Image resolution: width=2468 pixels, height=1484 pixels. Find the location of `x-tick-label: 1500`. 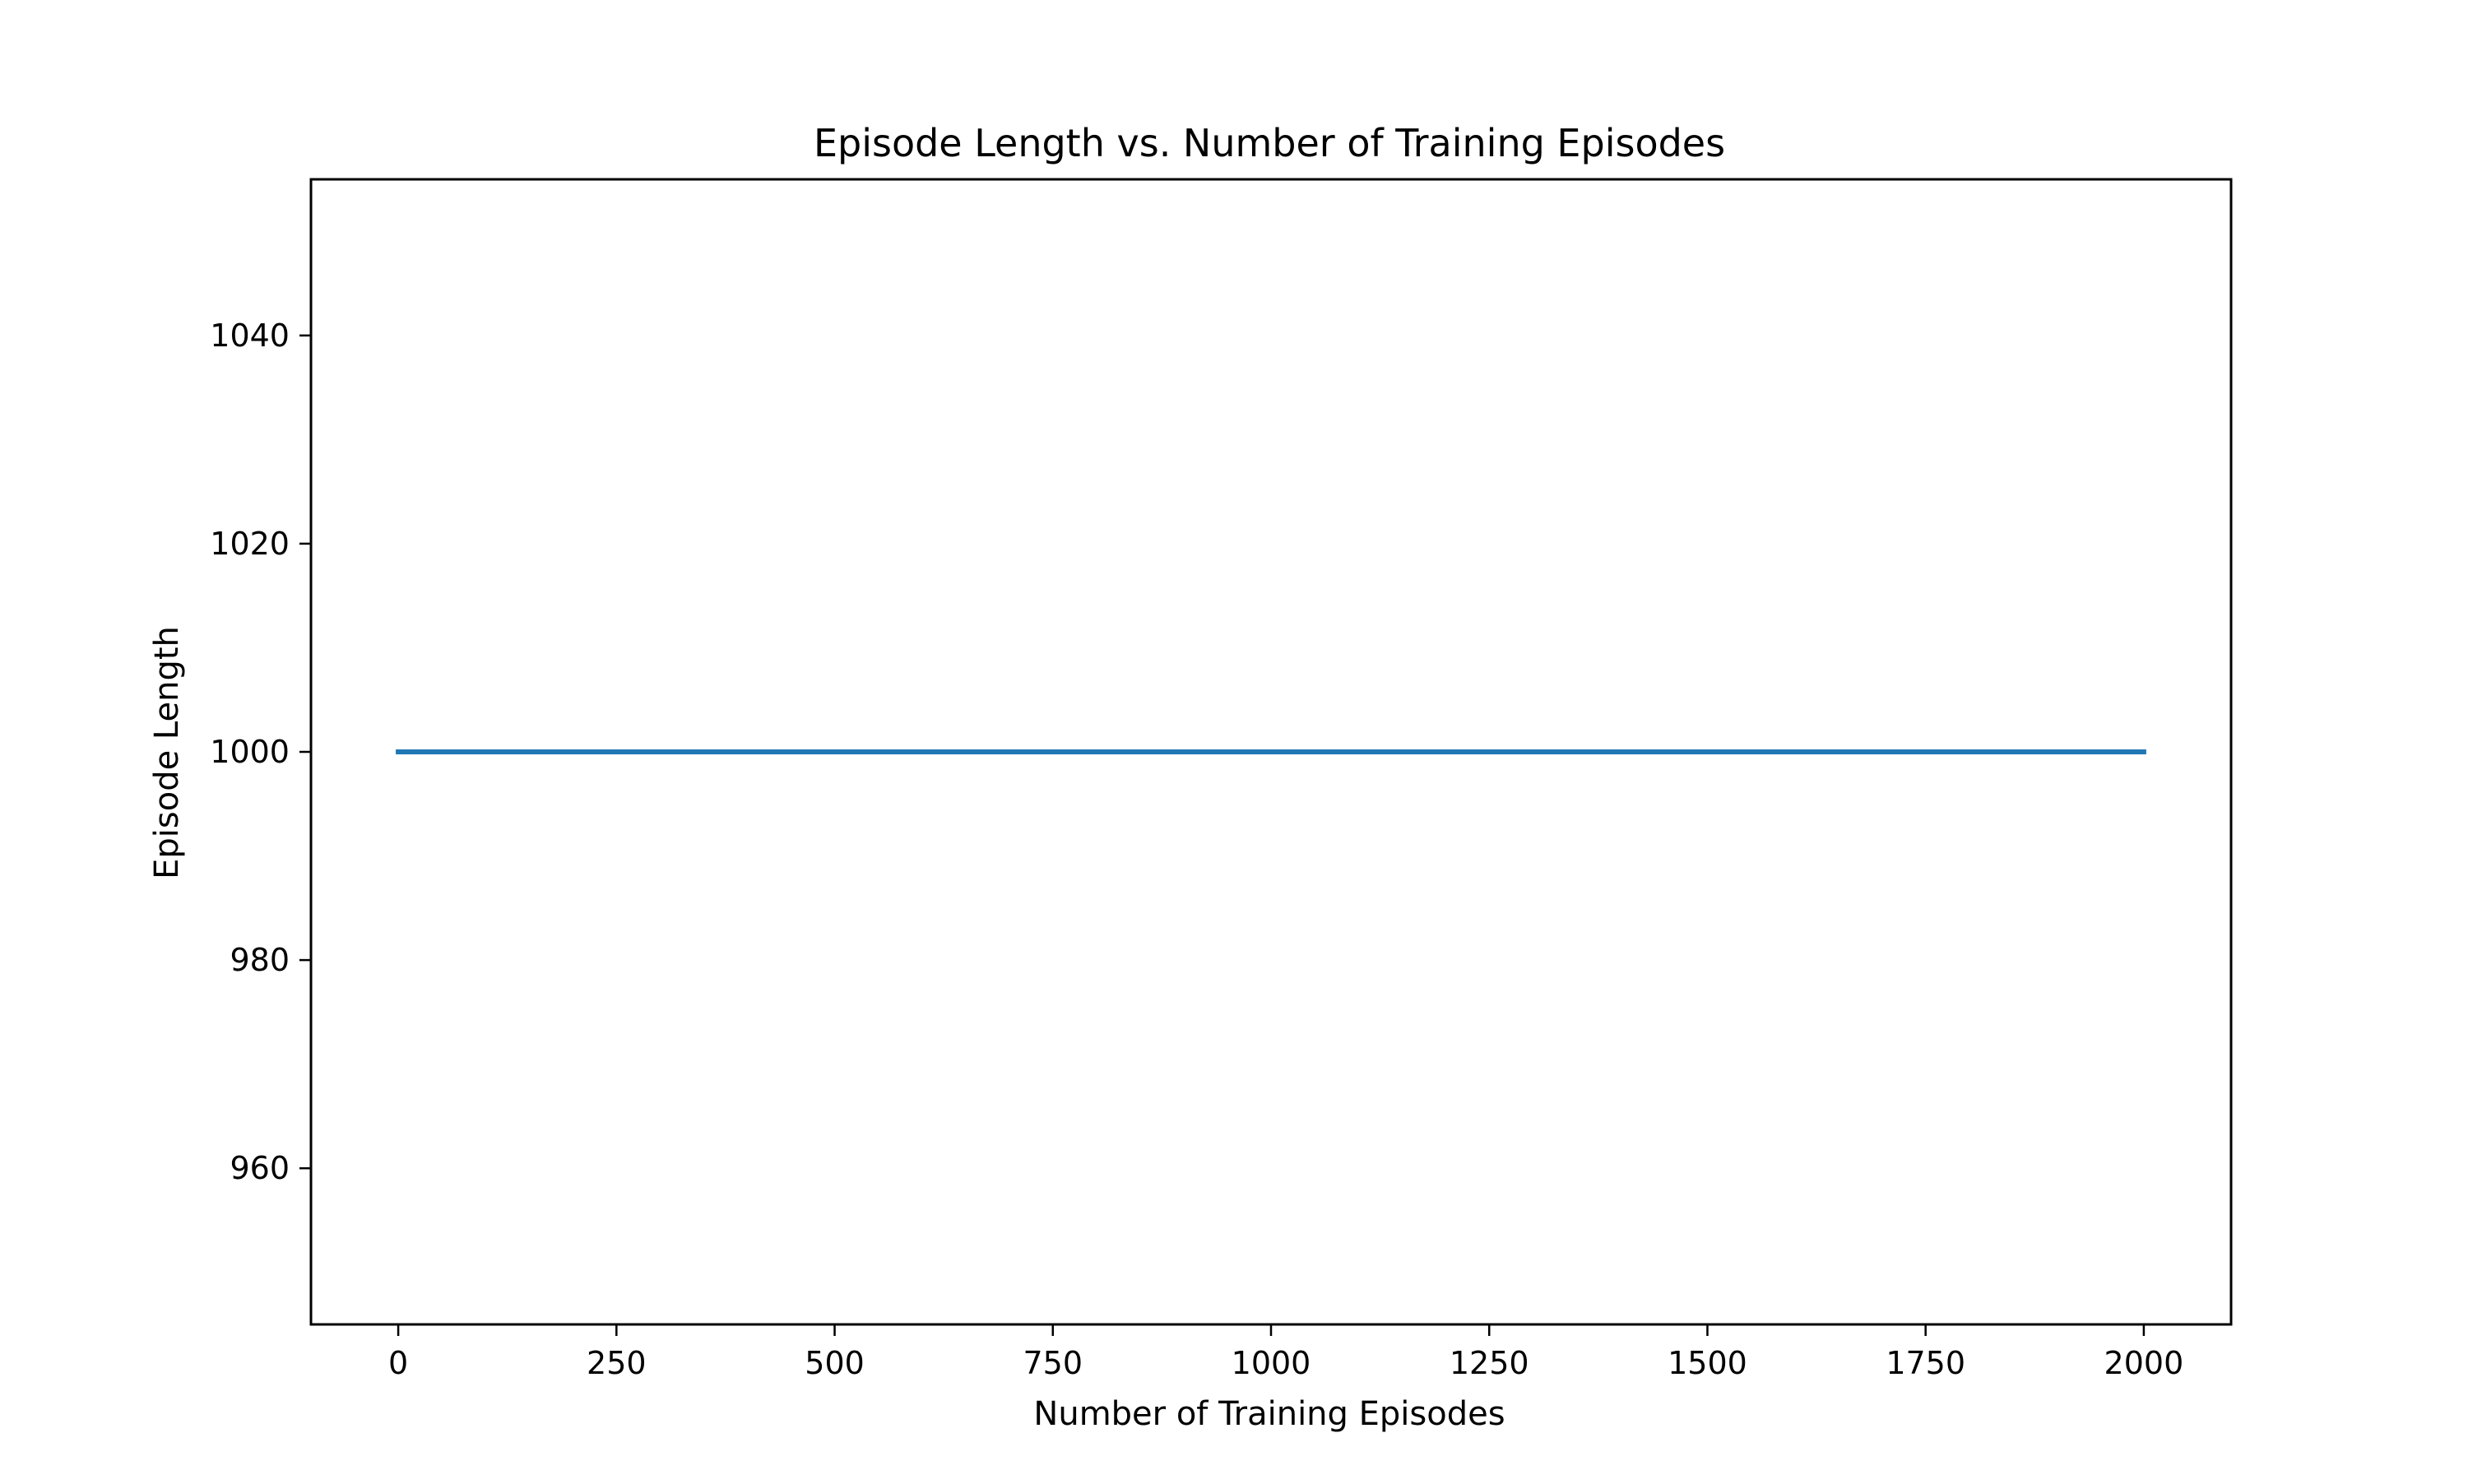

x-tick-label: 1500 is located at coordinates (1708, 1363).